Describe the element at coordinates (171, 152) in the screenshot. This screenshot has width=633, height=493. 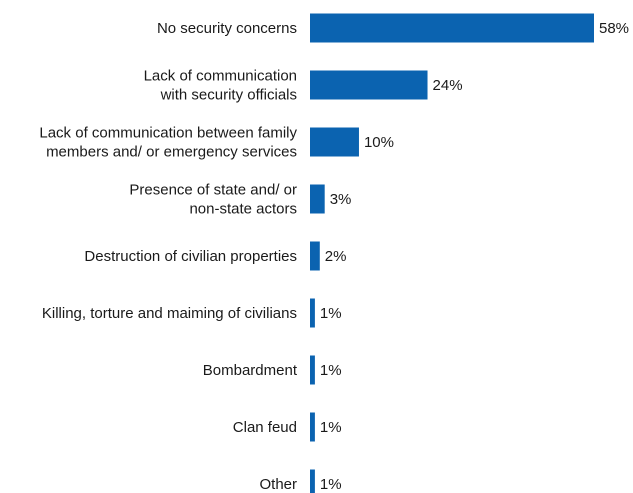
I see `category-label-2-line-1: members and/ or emergency services` at that location.